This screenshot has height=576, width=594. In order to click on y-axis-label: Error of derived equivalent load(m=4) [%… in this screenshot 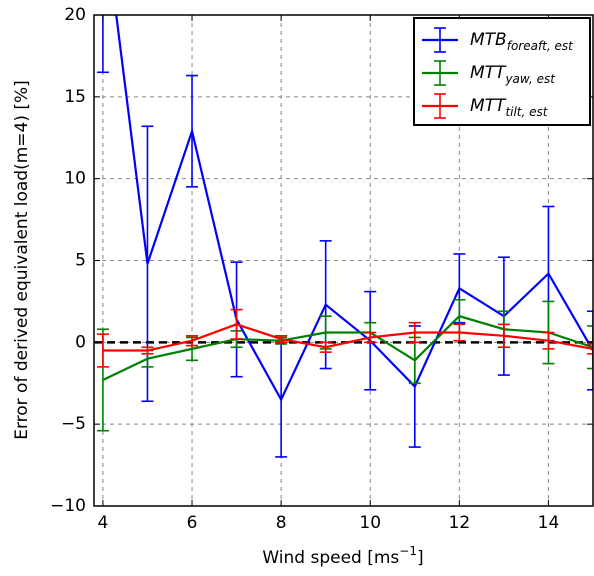, I will do `click(22, 260)`.